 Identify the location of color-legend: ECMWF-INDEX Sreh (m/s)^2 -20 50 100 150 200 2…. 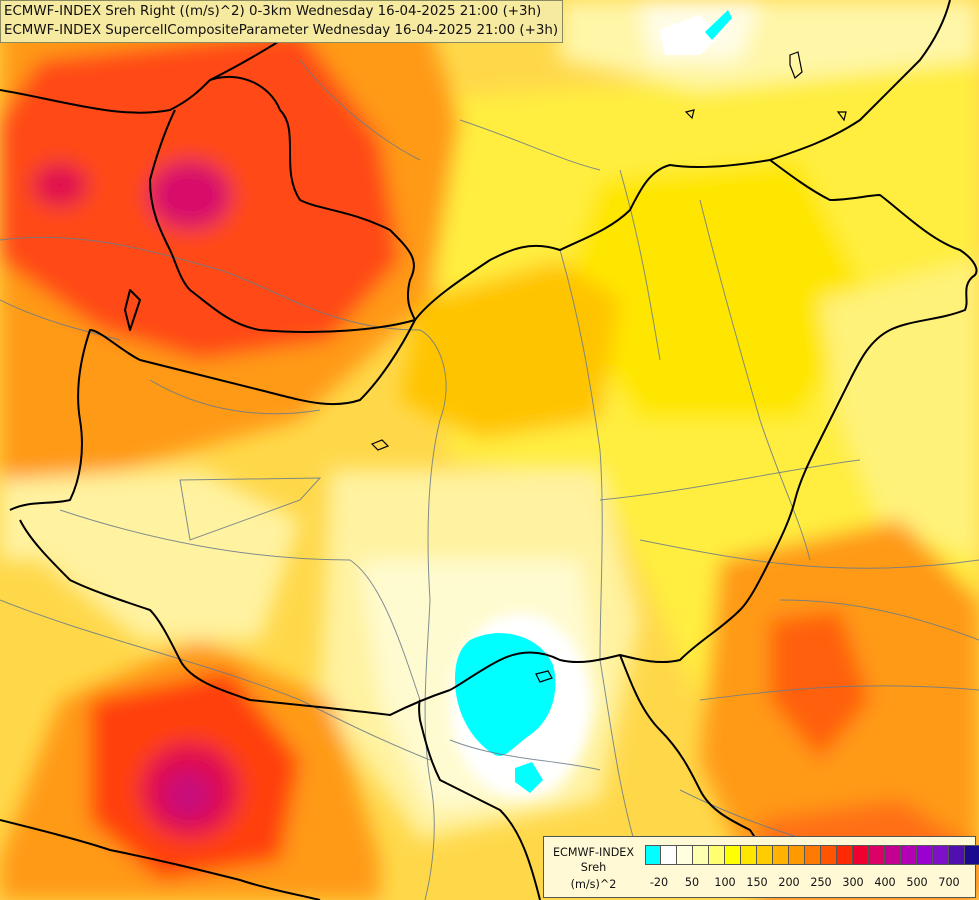
(761, 867).